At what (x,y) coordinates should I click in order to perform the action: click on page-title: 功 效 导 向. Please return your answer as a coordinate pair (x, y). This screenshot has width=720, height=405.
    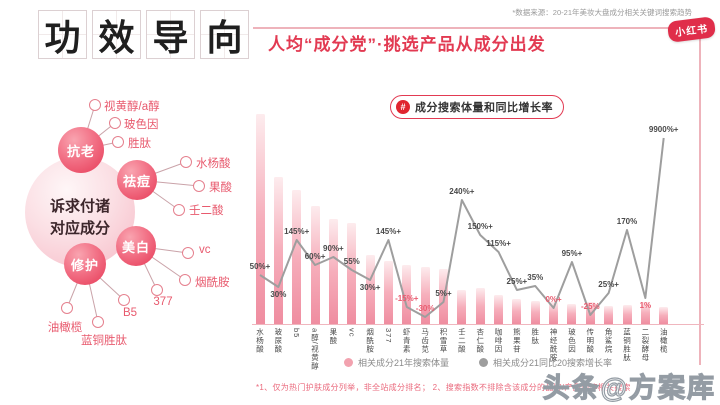
    Looking at the image, I should click on (143, 34).